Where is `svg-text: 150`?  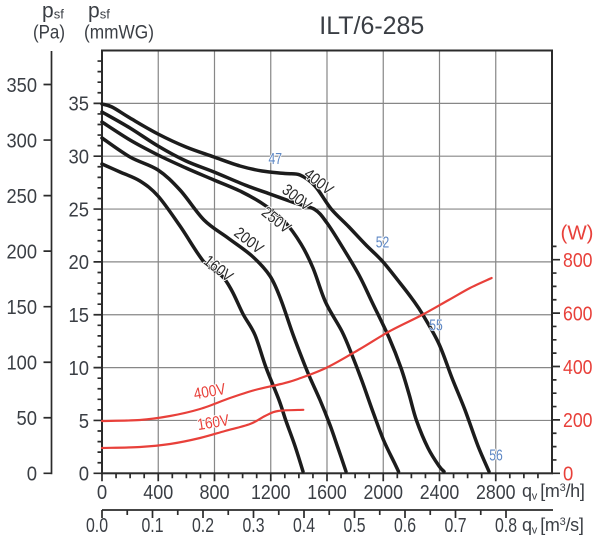 svg-text: 150 is located at coordinates (22, 307).